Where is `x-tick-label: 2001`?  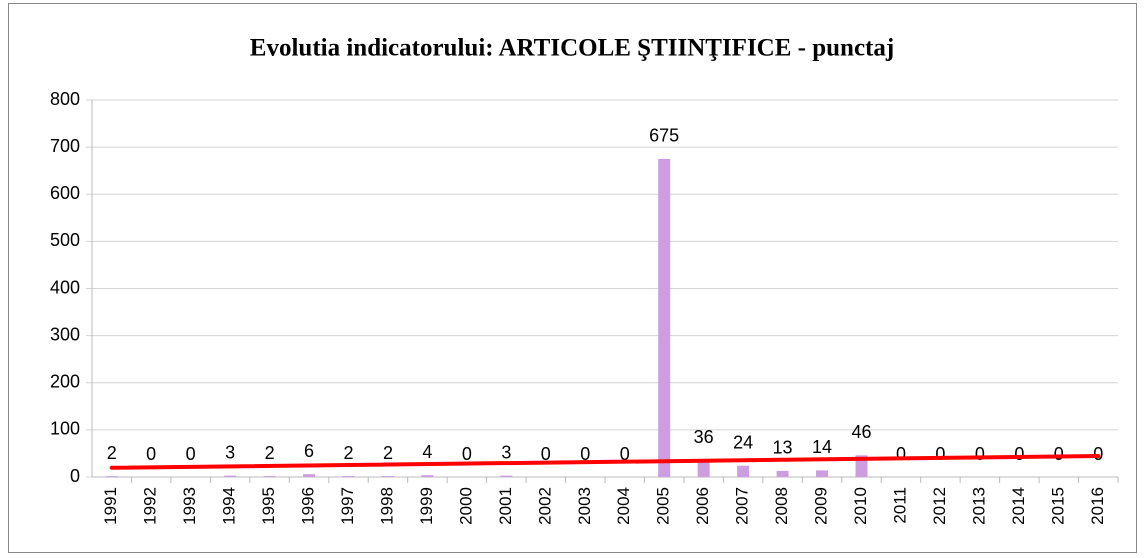
x-tick-label: 2001 is located at coordinates (505, 506).